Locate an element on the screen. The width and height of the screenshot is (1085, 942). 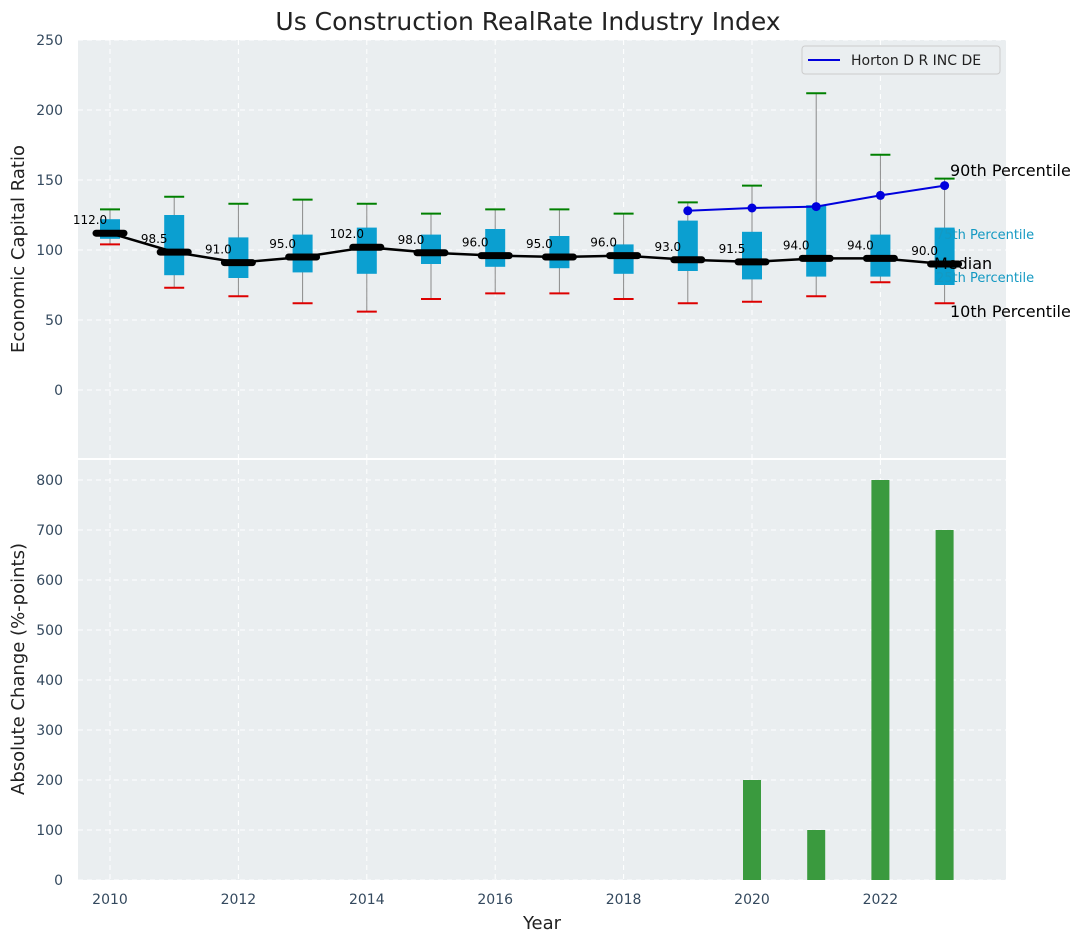
x-tick-label: 2016 is located at coordinates (495, 900).